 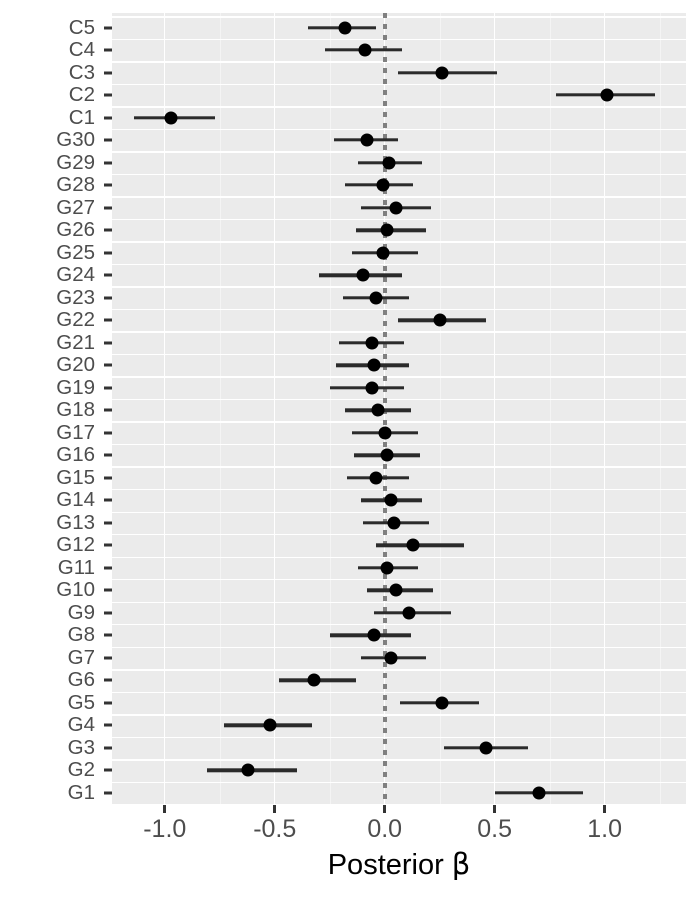 What do you see at coordinates (81, 725) in the screenshot?
I see `y-axis-tick-label: G4` at bounding box center [81, 725].